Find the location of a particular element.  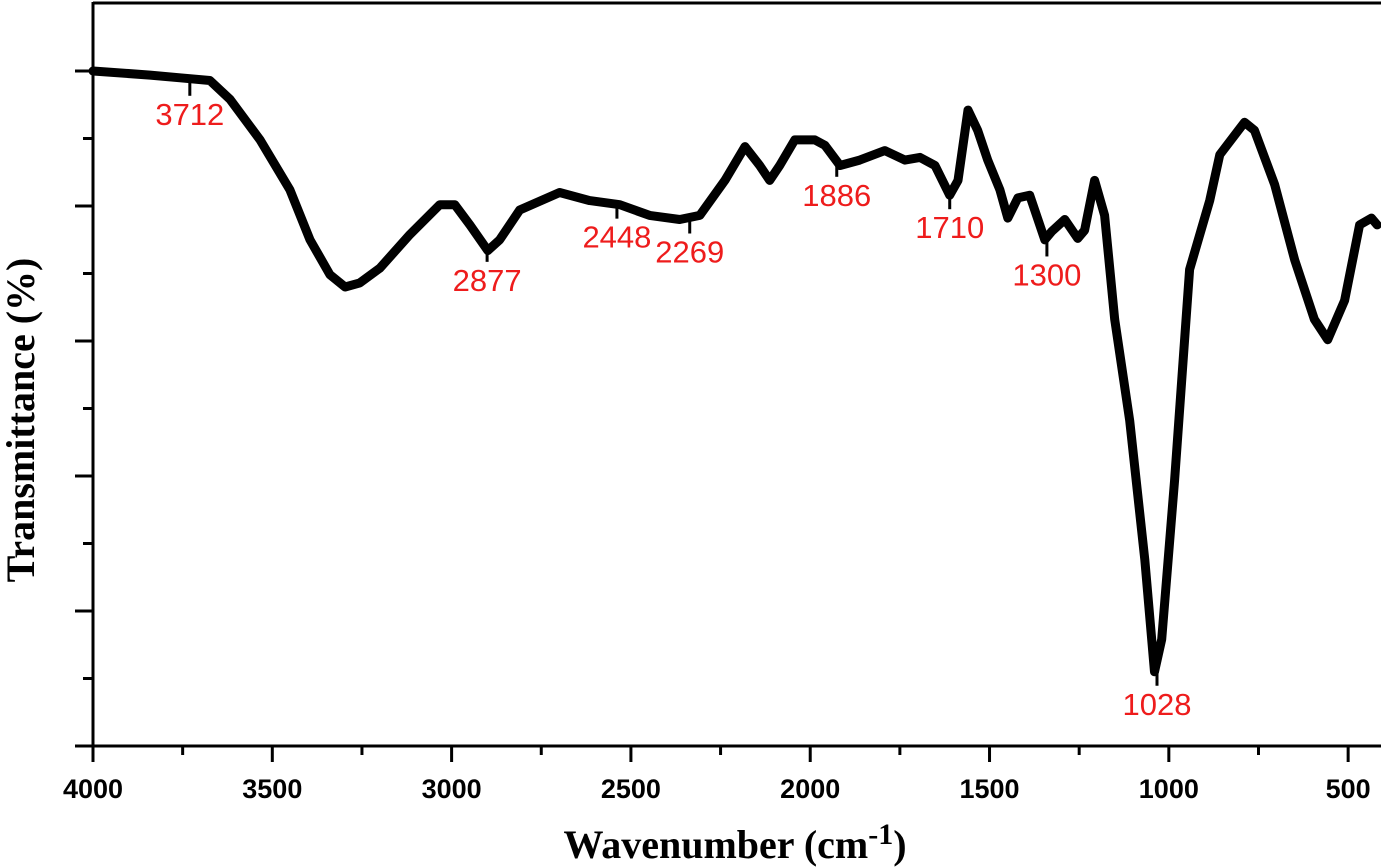

peak-label: 2448 is located at coordinates (616, 237).